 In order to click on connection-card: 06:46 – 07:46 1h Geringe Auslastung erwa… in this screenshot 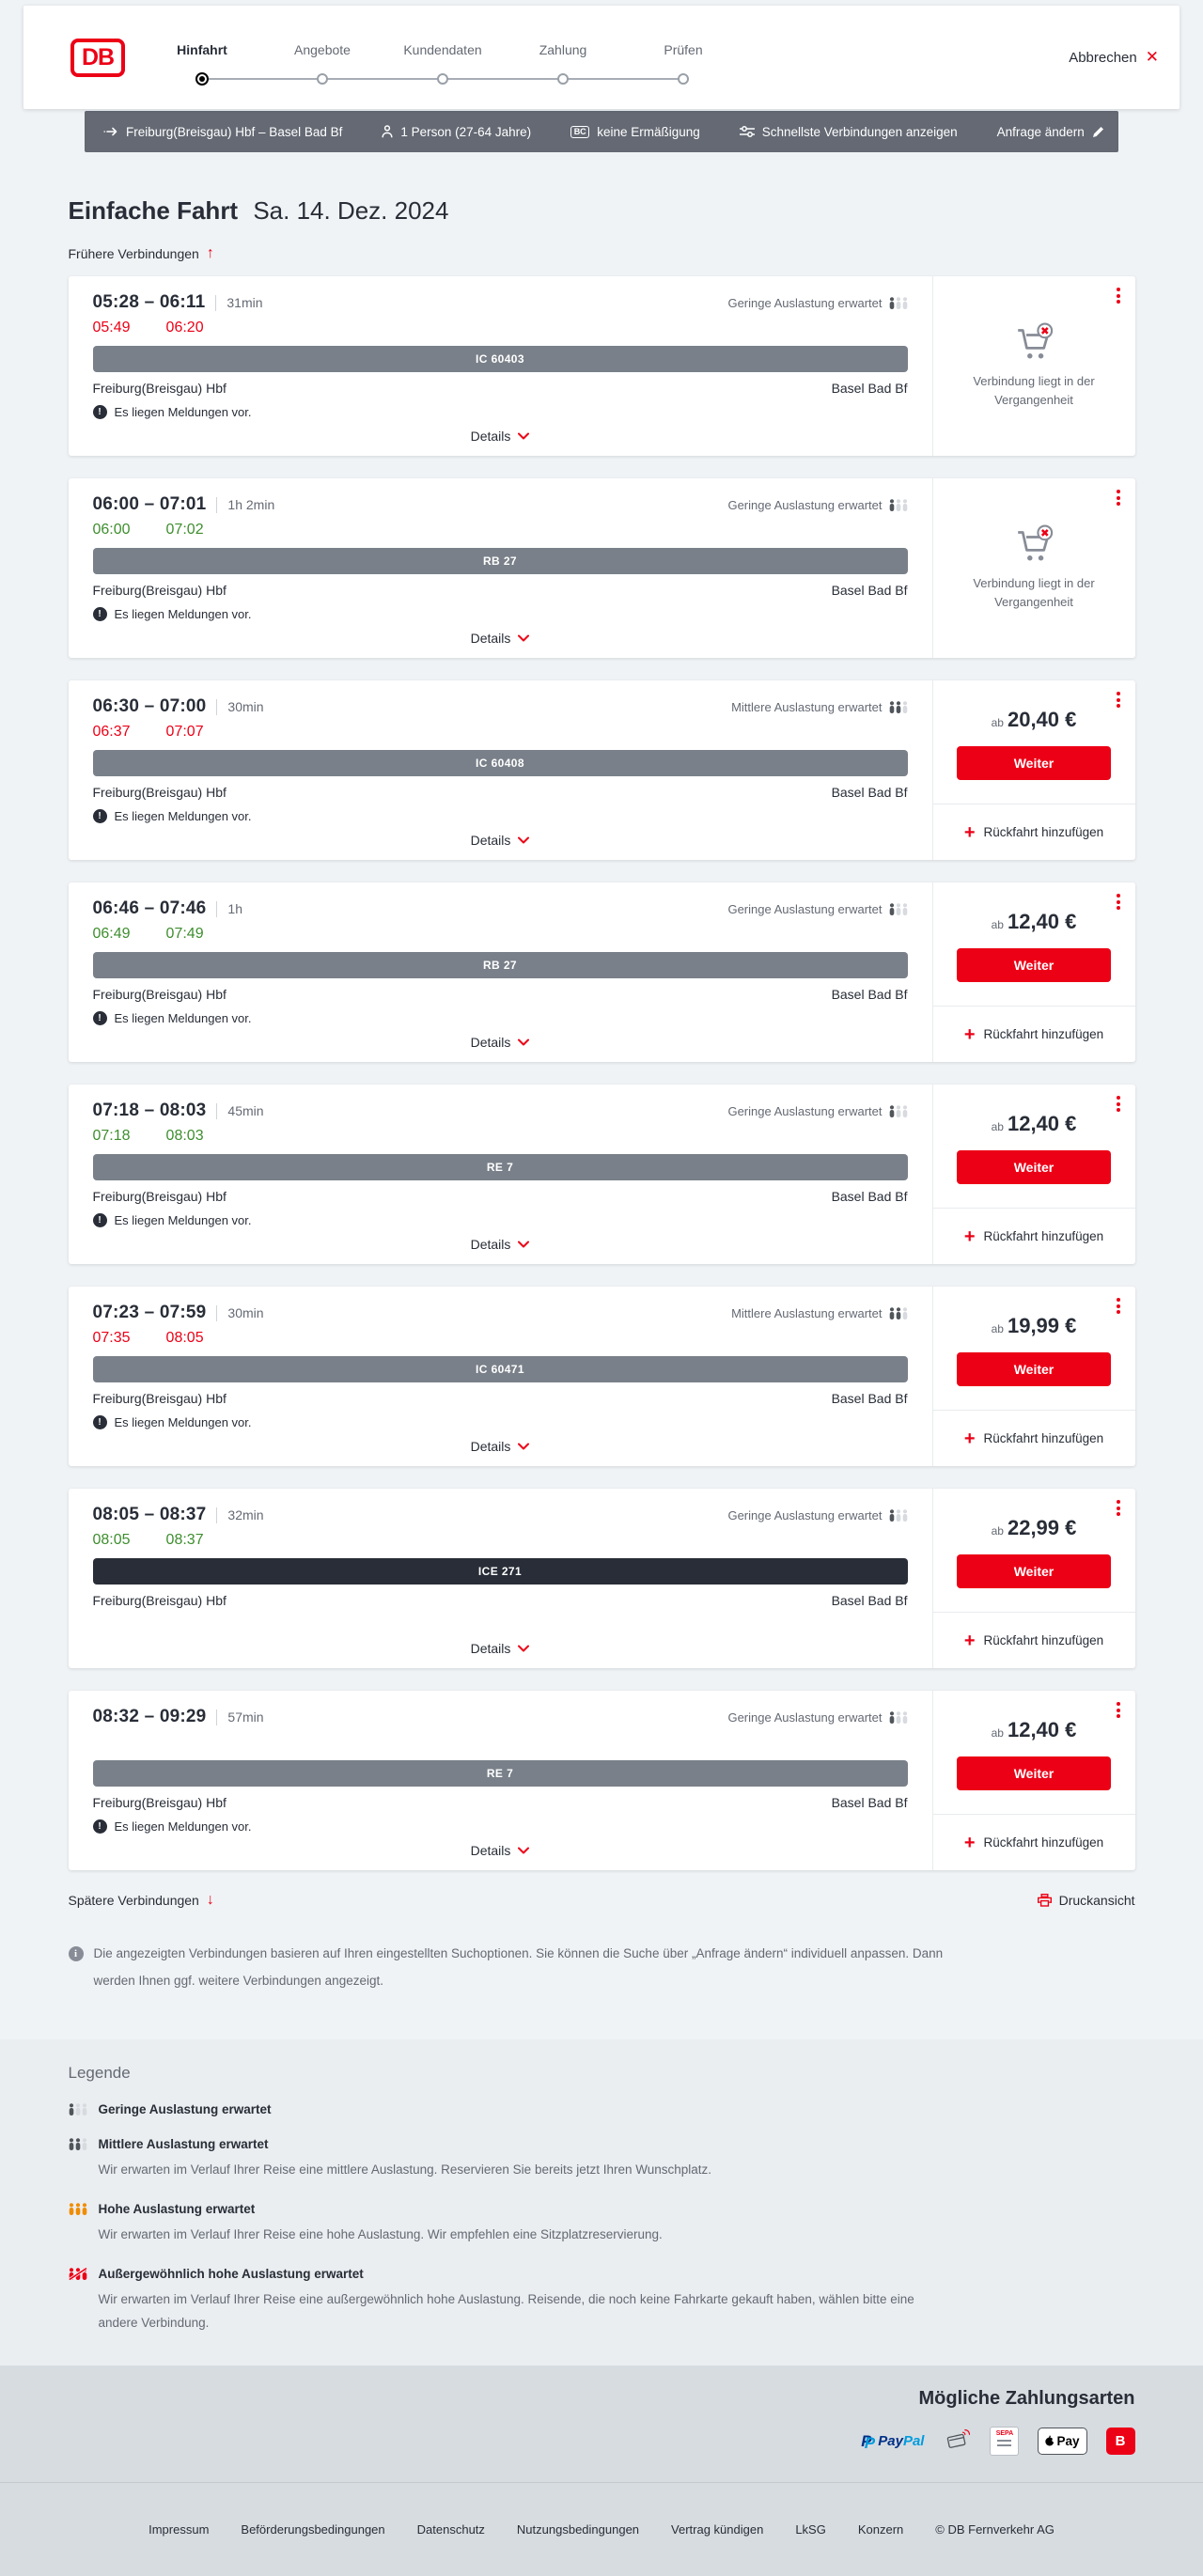, I will do `click(601, 972)`.